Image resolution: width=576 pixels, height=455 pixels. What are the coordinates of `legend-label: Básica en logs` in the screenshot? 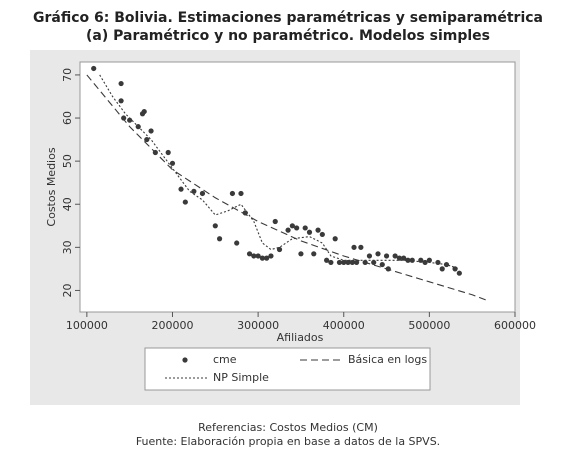 It's located at (387, 359).